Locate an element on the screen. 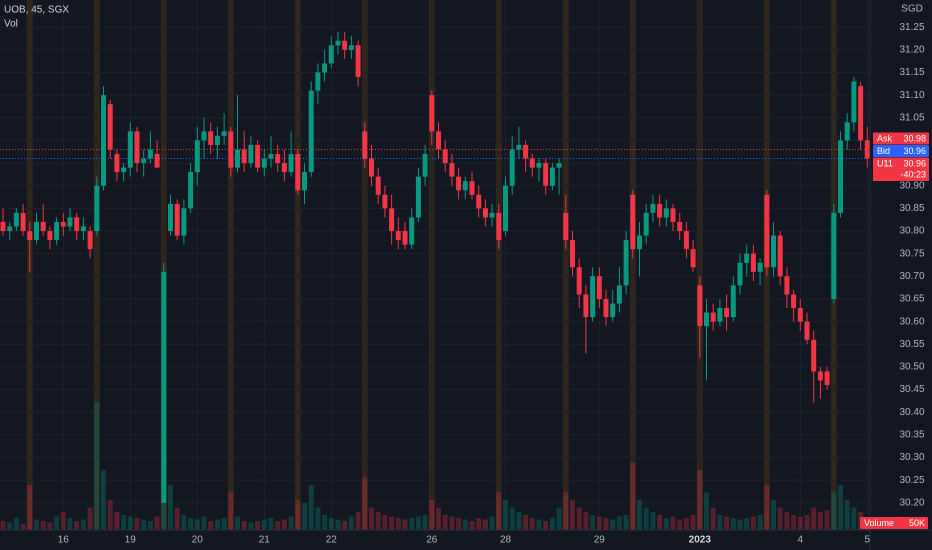 The width and height of the screenshot is (932, 550). chart-title: UOB, 45, SGX is located at coordinates (36, 10).